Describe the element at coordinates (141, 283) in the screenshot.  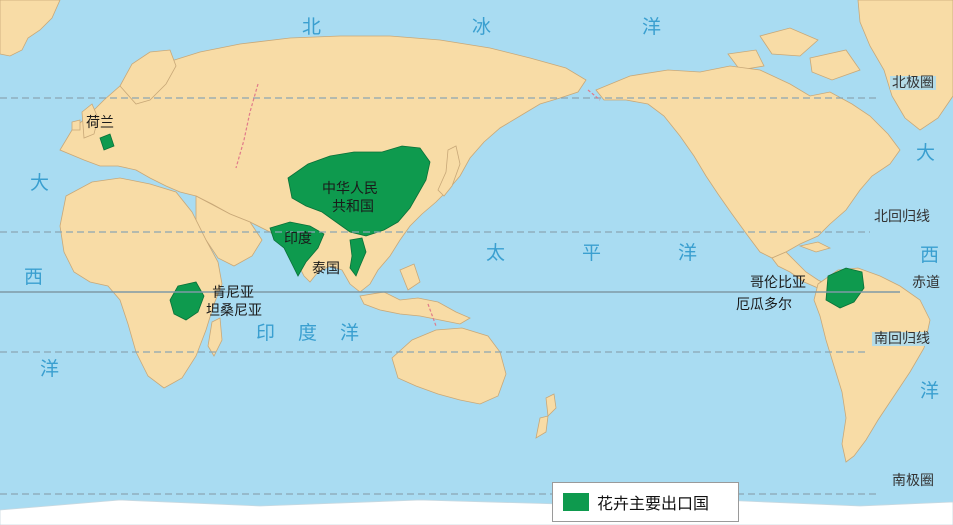
I see `africa` at that location.